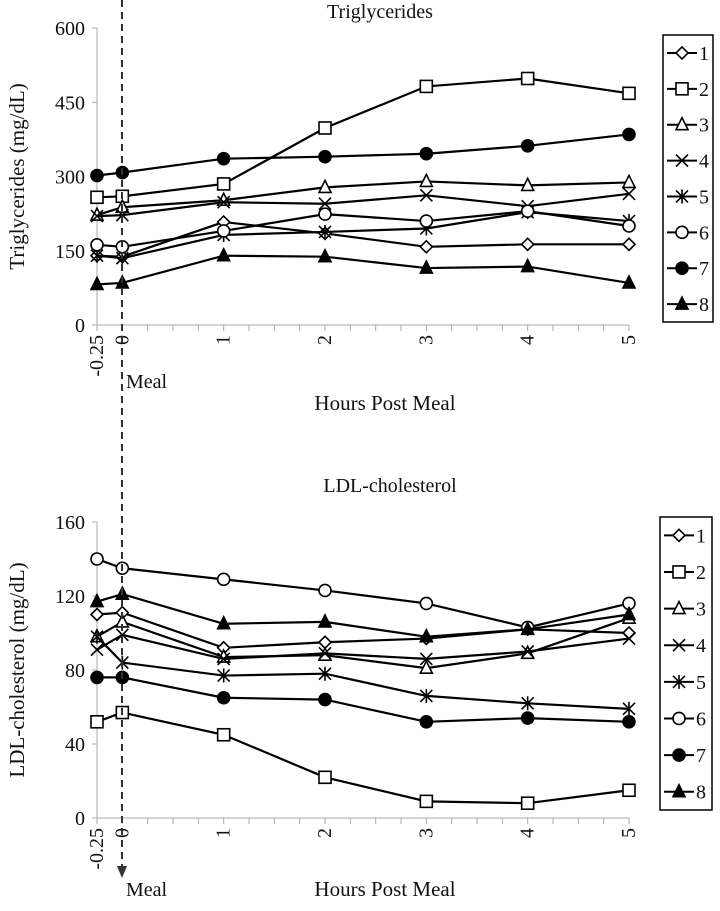  Describe the element at coordinates (97, 356) in the screenshot. I see `x-tick-label: -0.25` at that location.